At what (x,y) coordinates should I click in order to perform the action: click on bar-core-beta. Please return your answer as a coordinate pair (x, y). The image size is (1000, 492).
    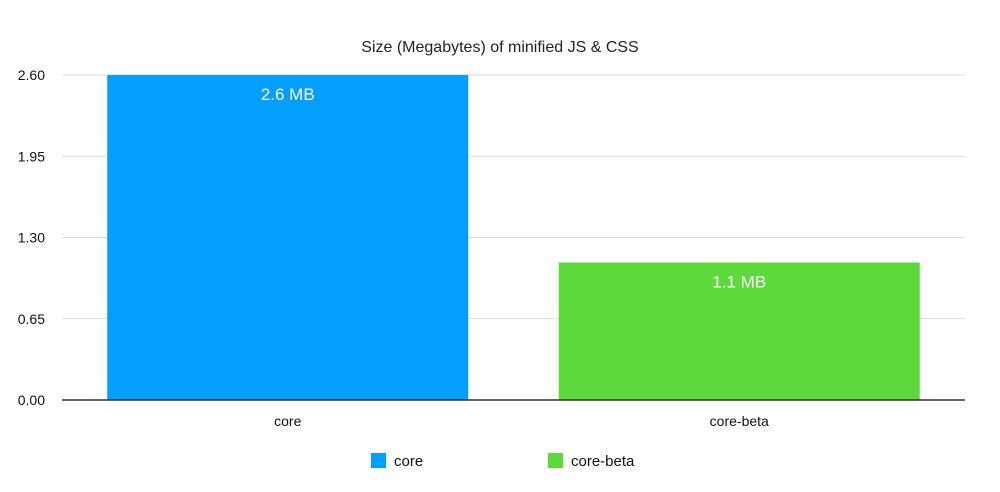
    Looking at the image, I should click on (739, 331).